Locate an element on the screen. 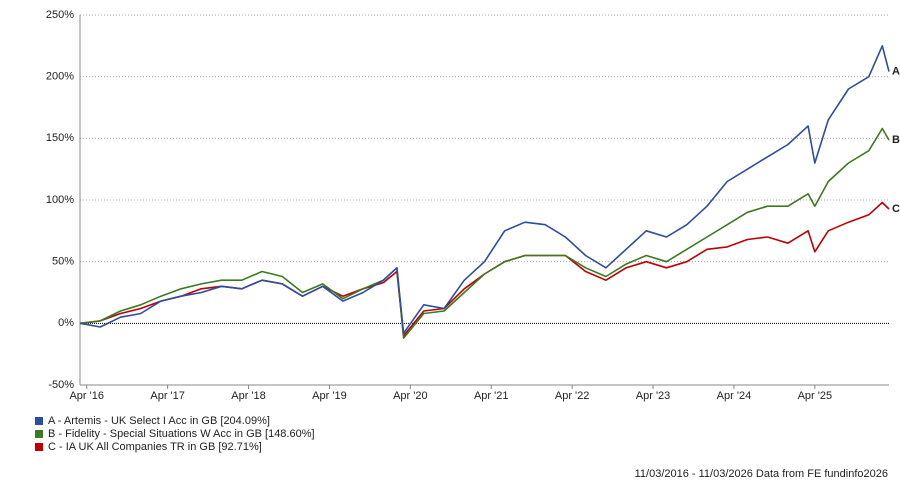  y-tick-label: 150% is located at coordinates (60, 138).